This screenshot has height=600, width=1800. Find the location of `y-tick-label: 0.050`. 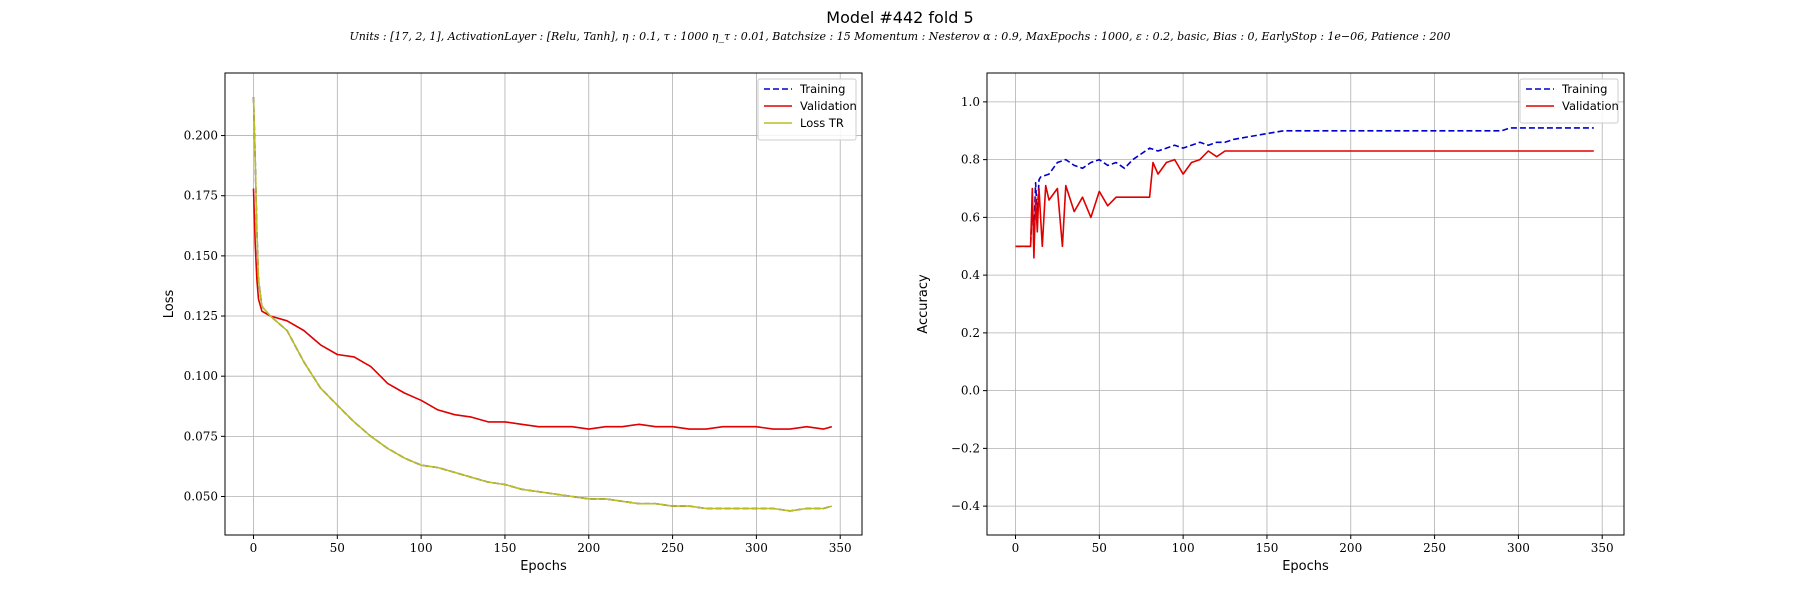

y-tick-label: 0.050 is located at coordinates (201, 497).